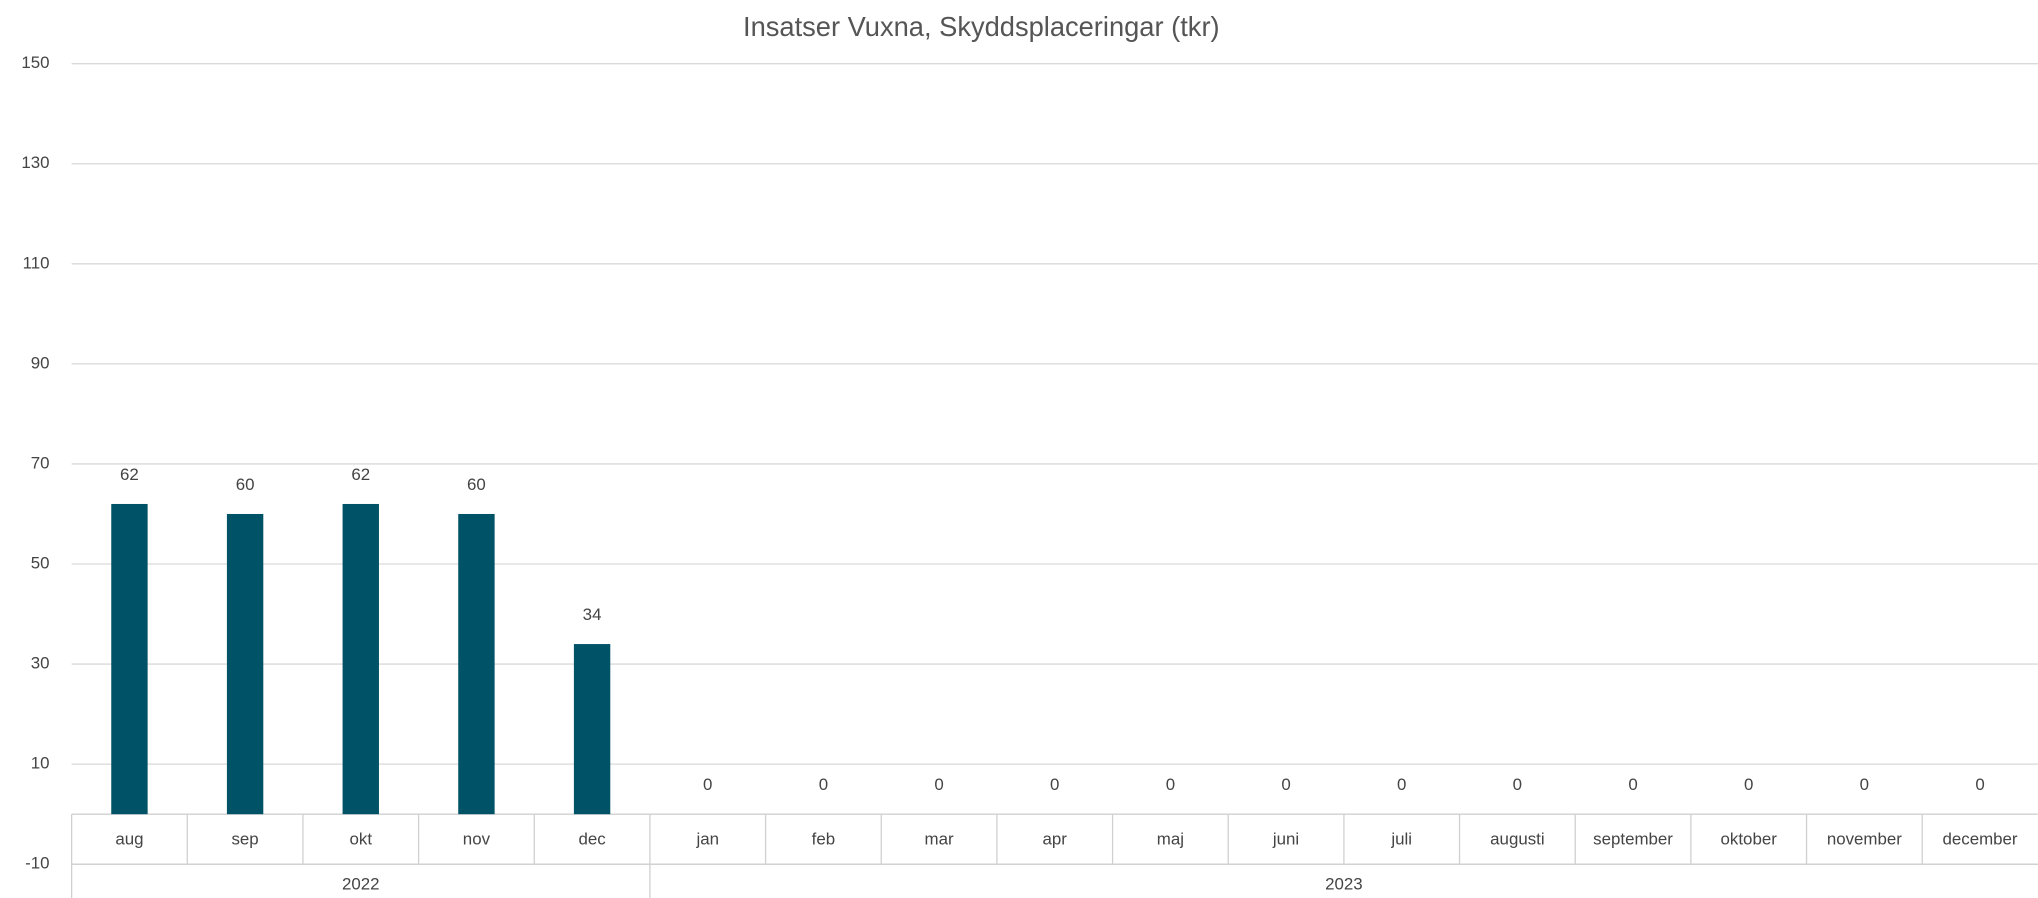  What do you see at coordinates (592, 614) in the screenshot?
I see `data-label: 34` at bounding box center [592, 614].